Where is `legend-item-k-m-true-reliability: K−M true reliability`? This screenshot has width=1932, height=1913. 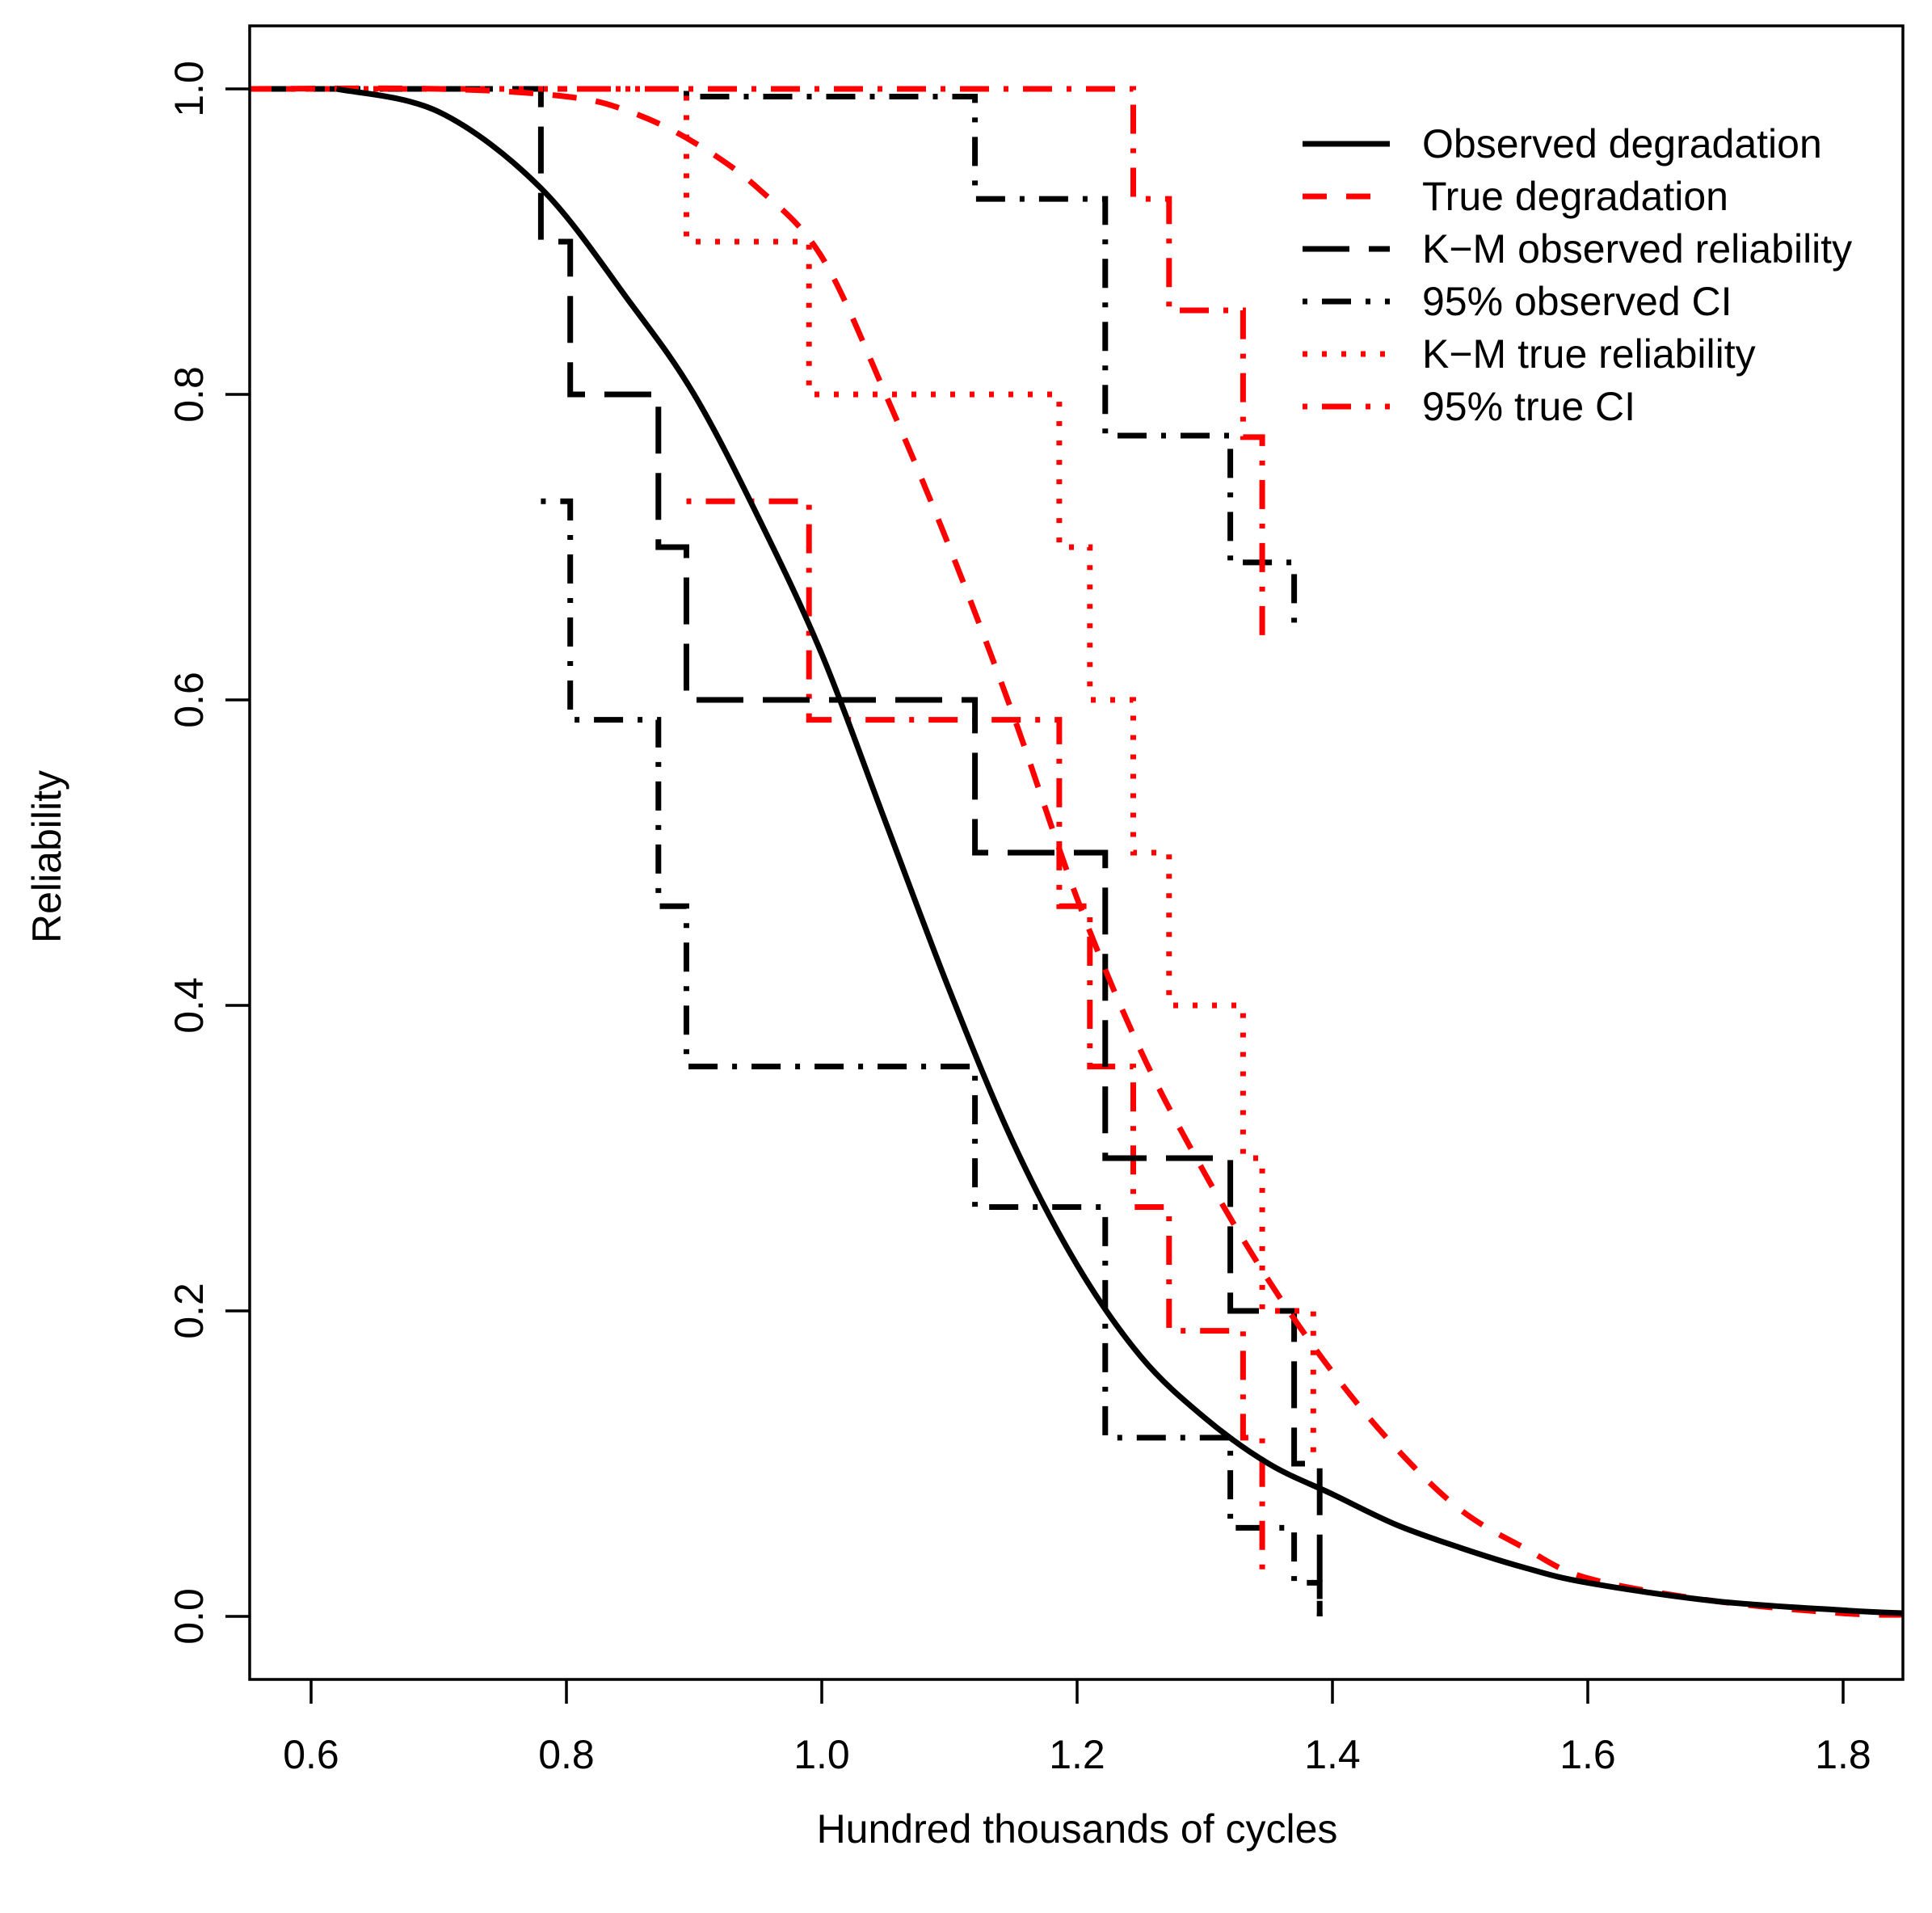
legend-item-k-m-true-reliability: K−M true reliability is located at coordinates (1529, 354).